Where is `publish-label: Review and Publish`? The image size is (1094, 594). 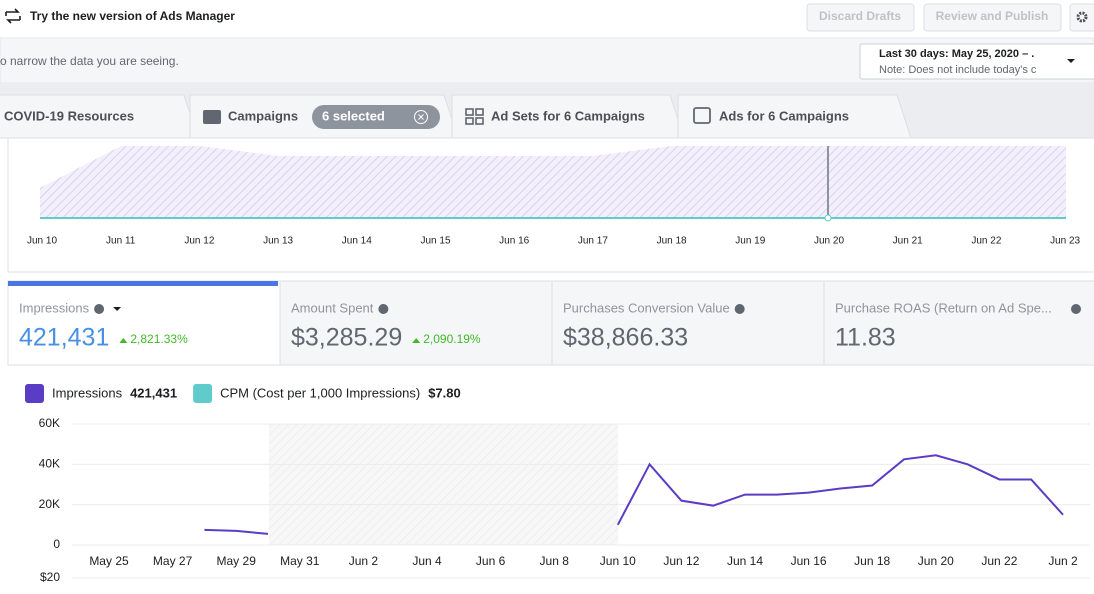 publish-label: Review and Publish is located at coordinates (992, 16).